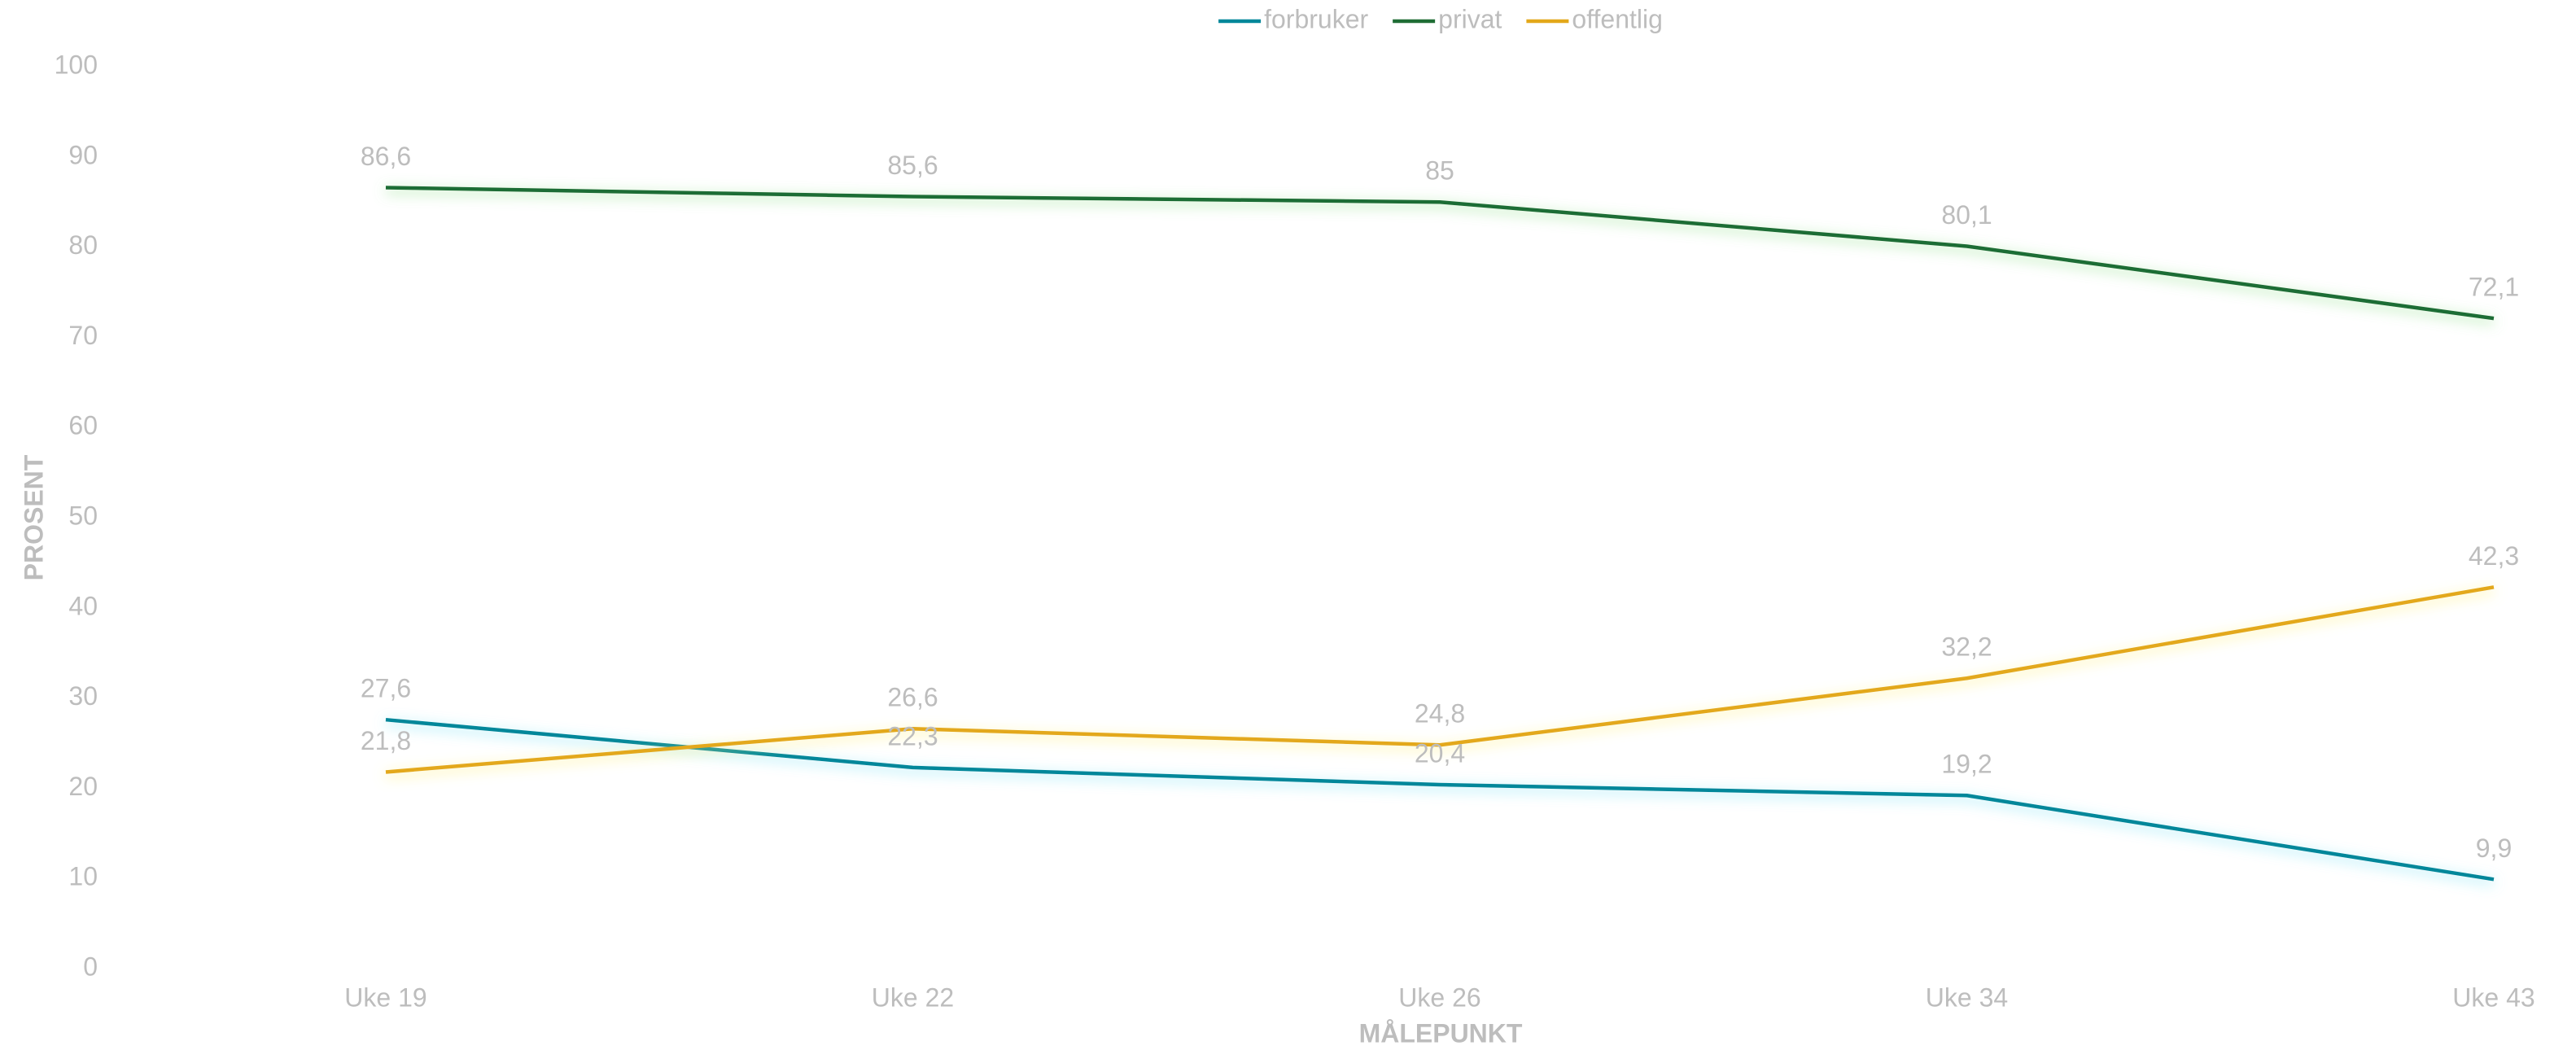 This screenshot has width=2576, height=1059. Describe the element at coordinates (1440, 714) in the screenshot. I see `data-label: 24,8` at that location.